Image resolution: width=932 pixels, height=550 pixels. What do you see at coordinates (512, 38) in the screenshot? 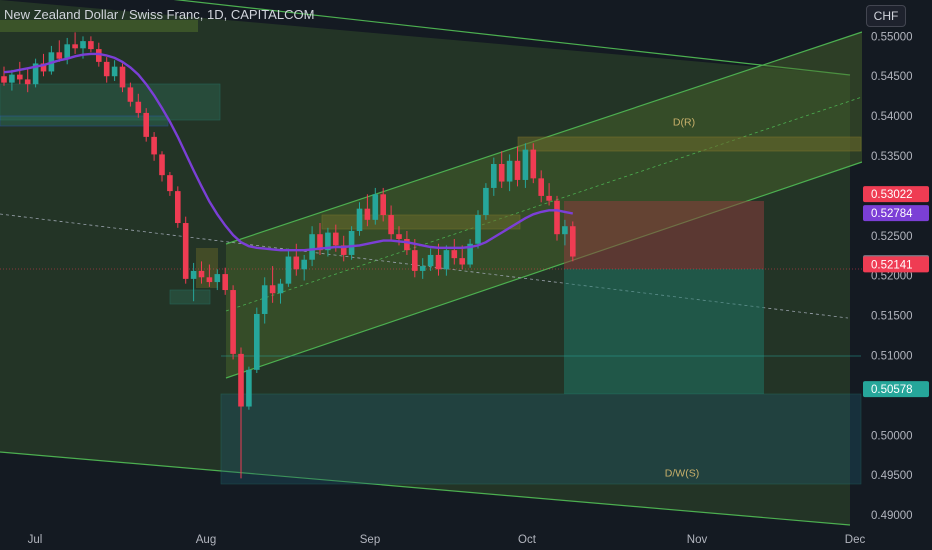
I see `descending-channel-top-line` at bounding box center [512, 38].